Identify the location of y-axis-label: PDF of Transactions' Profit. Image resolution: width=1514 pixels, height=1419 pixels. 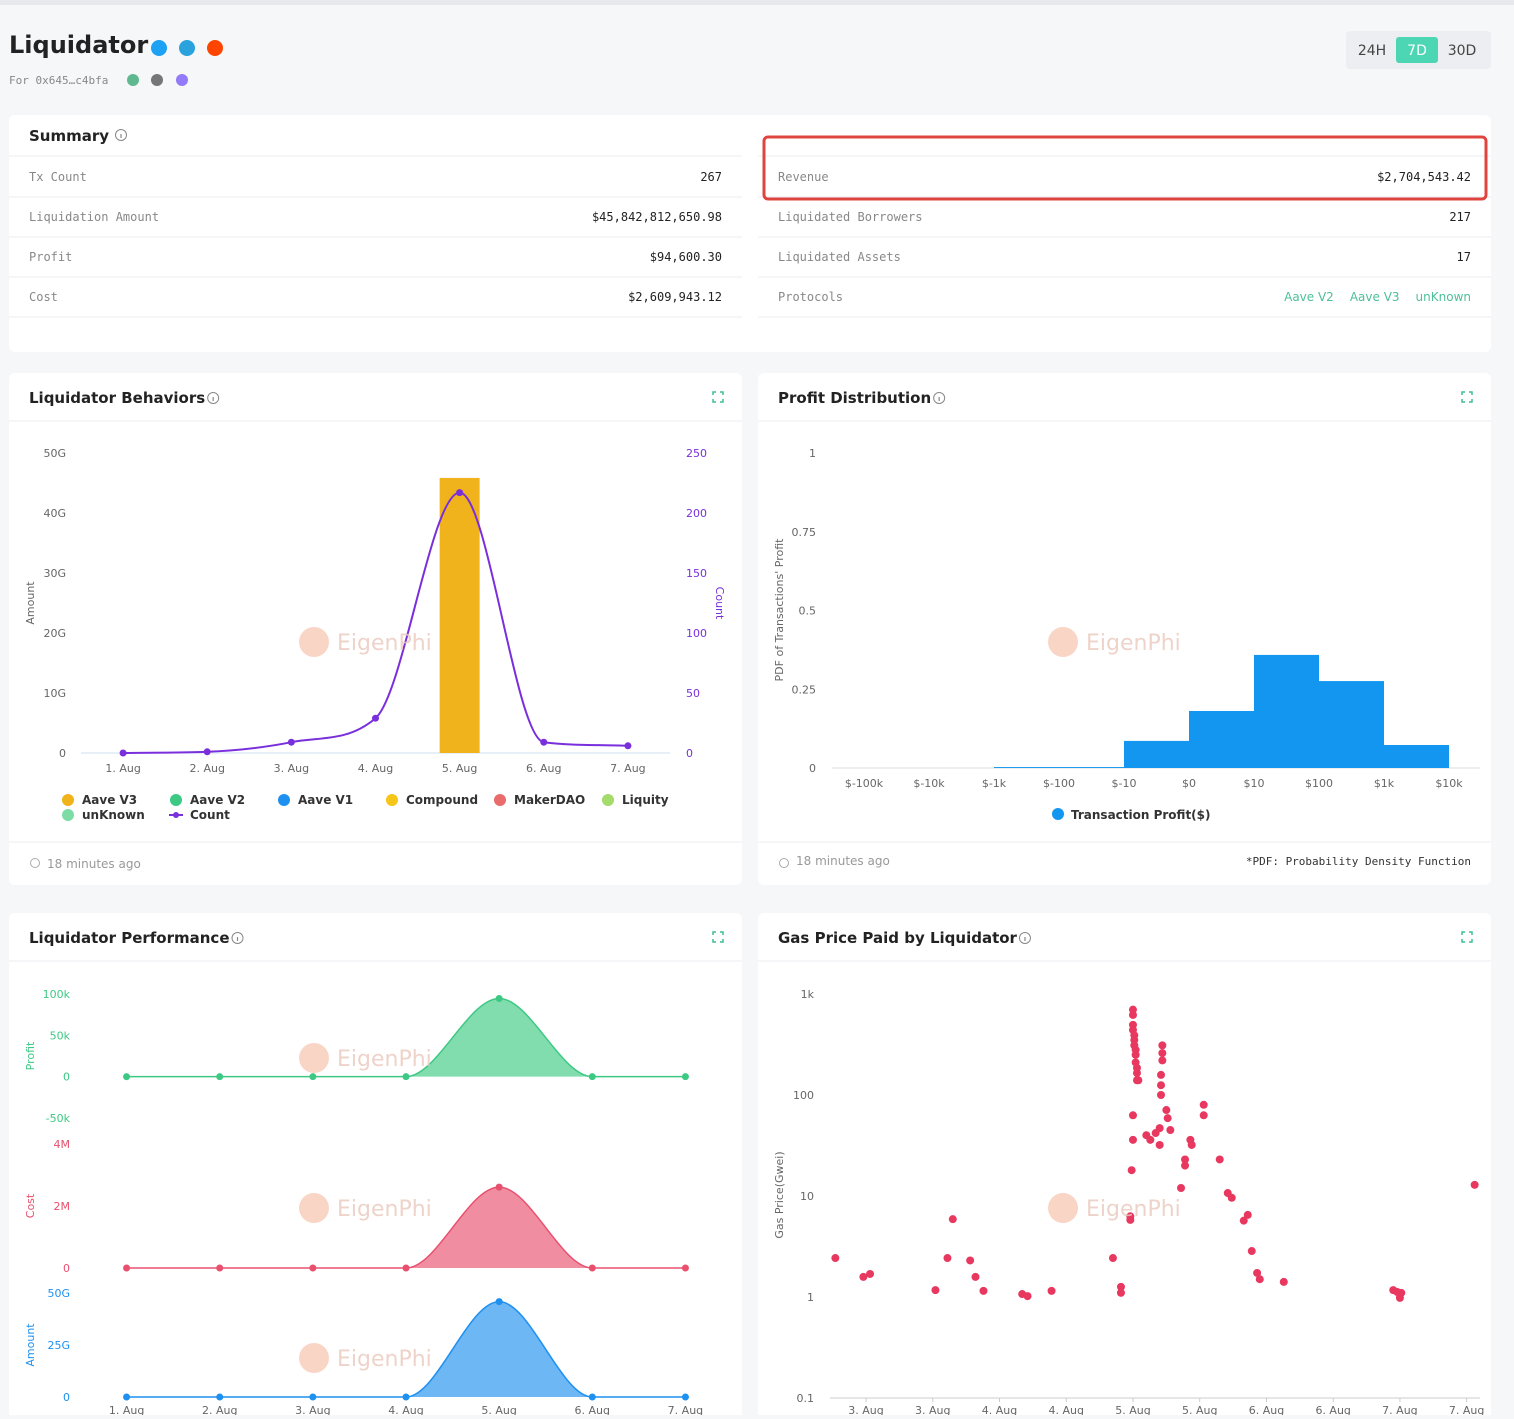
(779, 610).